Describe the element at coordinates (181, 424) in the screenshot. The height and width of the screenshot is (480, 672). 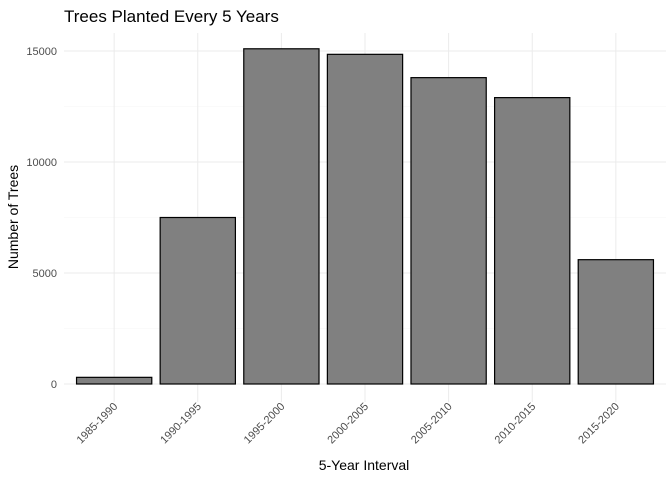
I see `x-tick-label: 1990-1995` at that location.